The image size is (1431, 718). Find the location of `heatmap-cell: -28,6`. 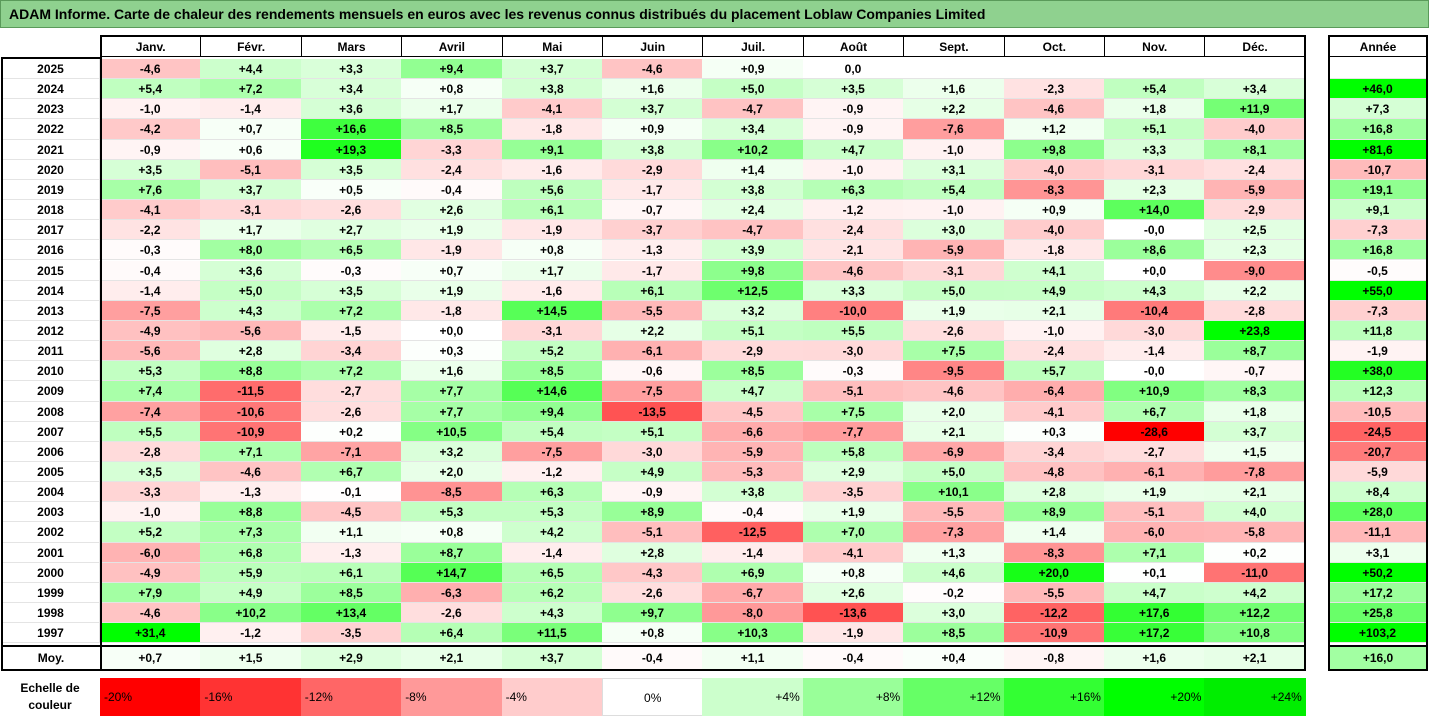

heatmap-cell: -28,6 is located at coordinates (1155, 431).